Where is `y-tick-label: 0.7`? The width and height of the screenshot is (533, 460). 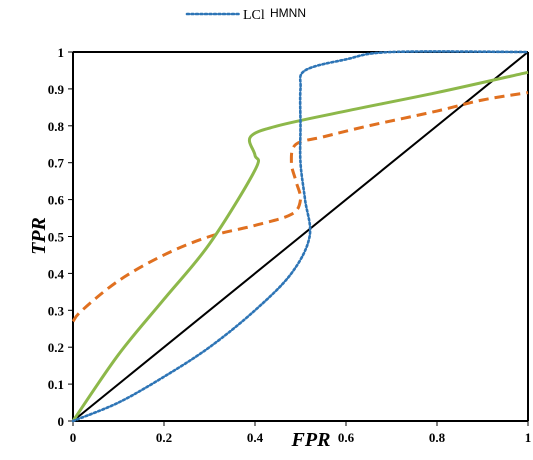 y-tick-label: 0.7 is located at coordinates (56, 163).